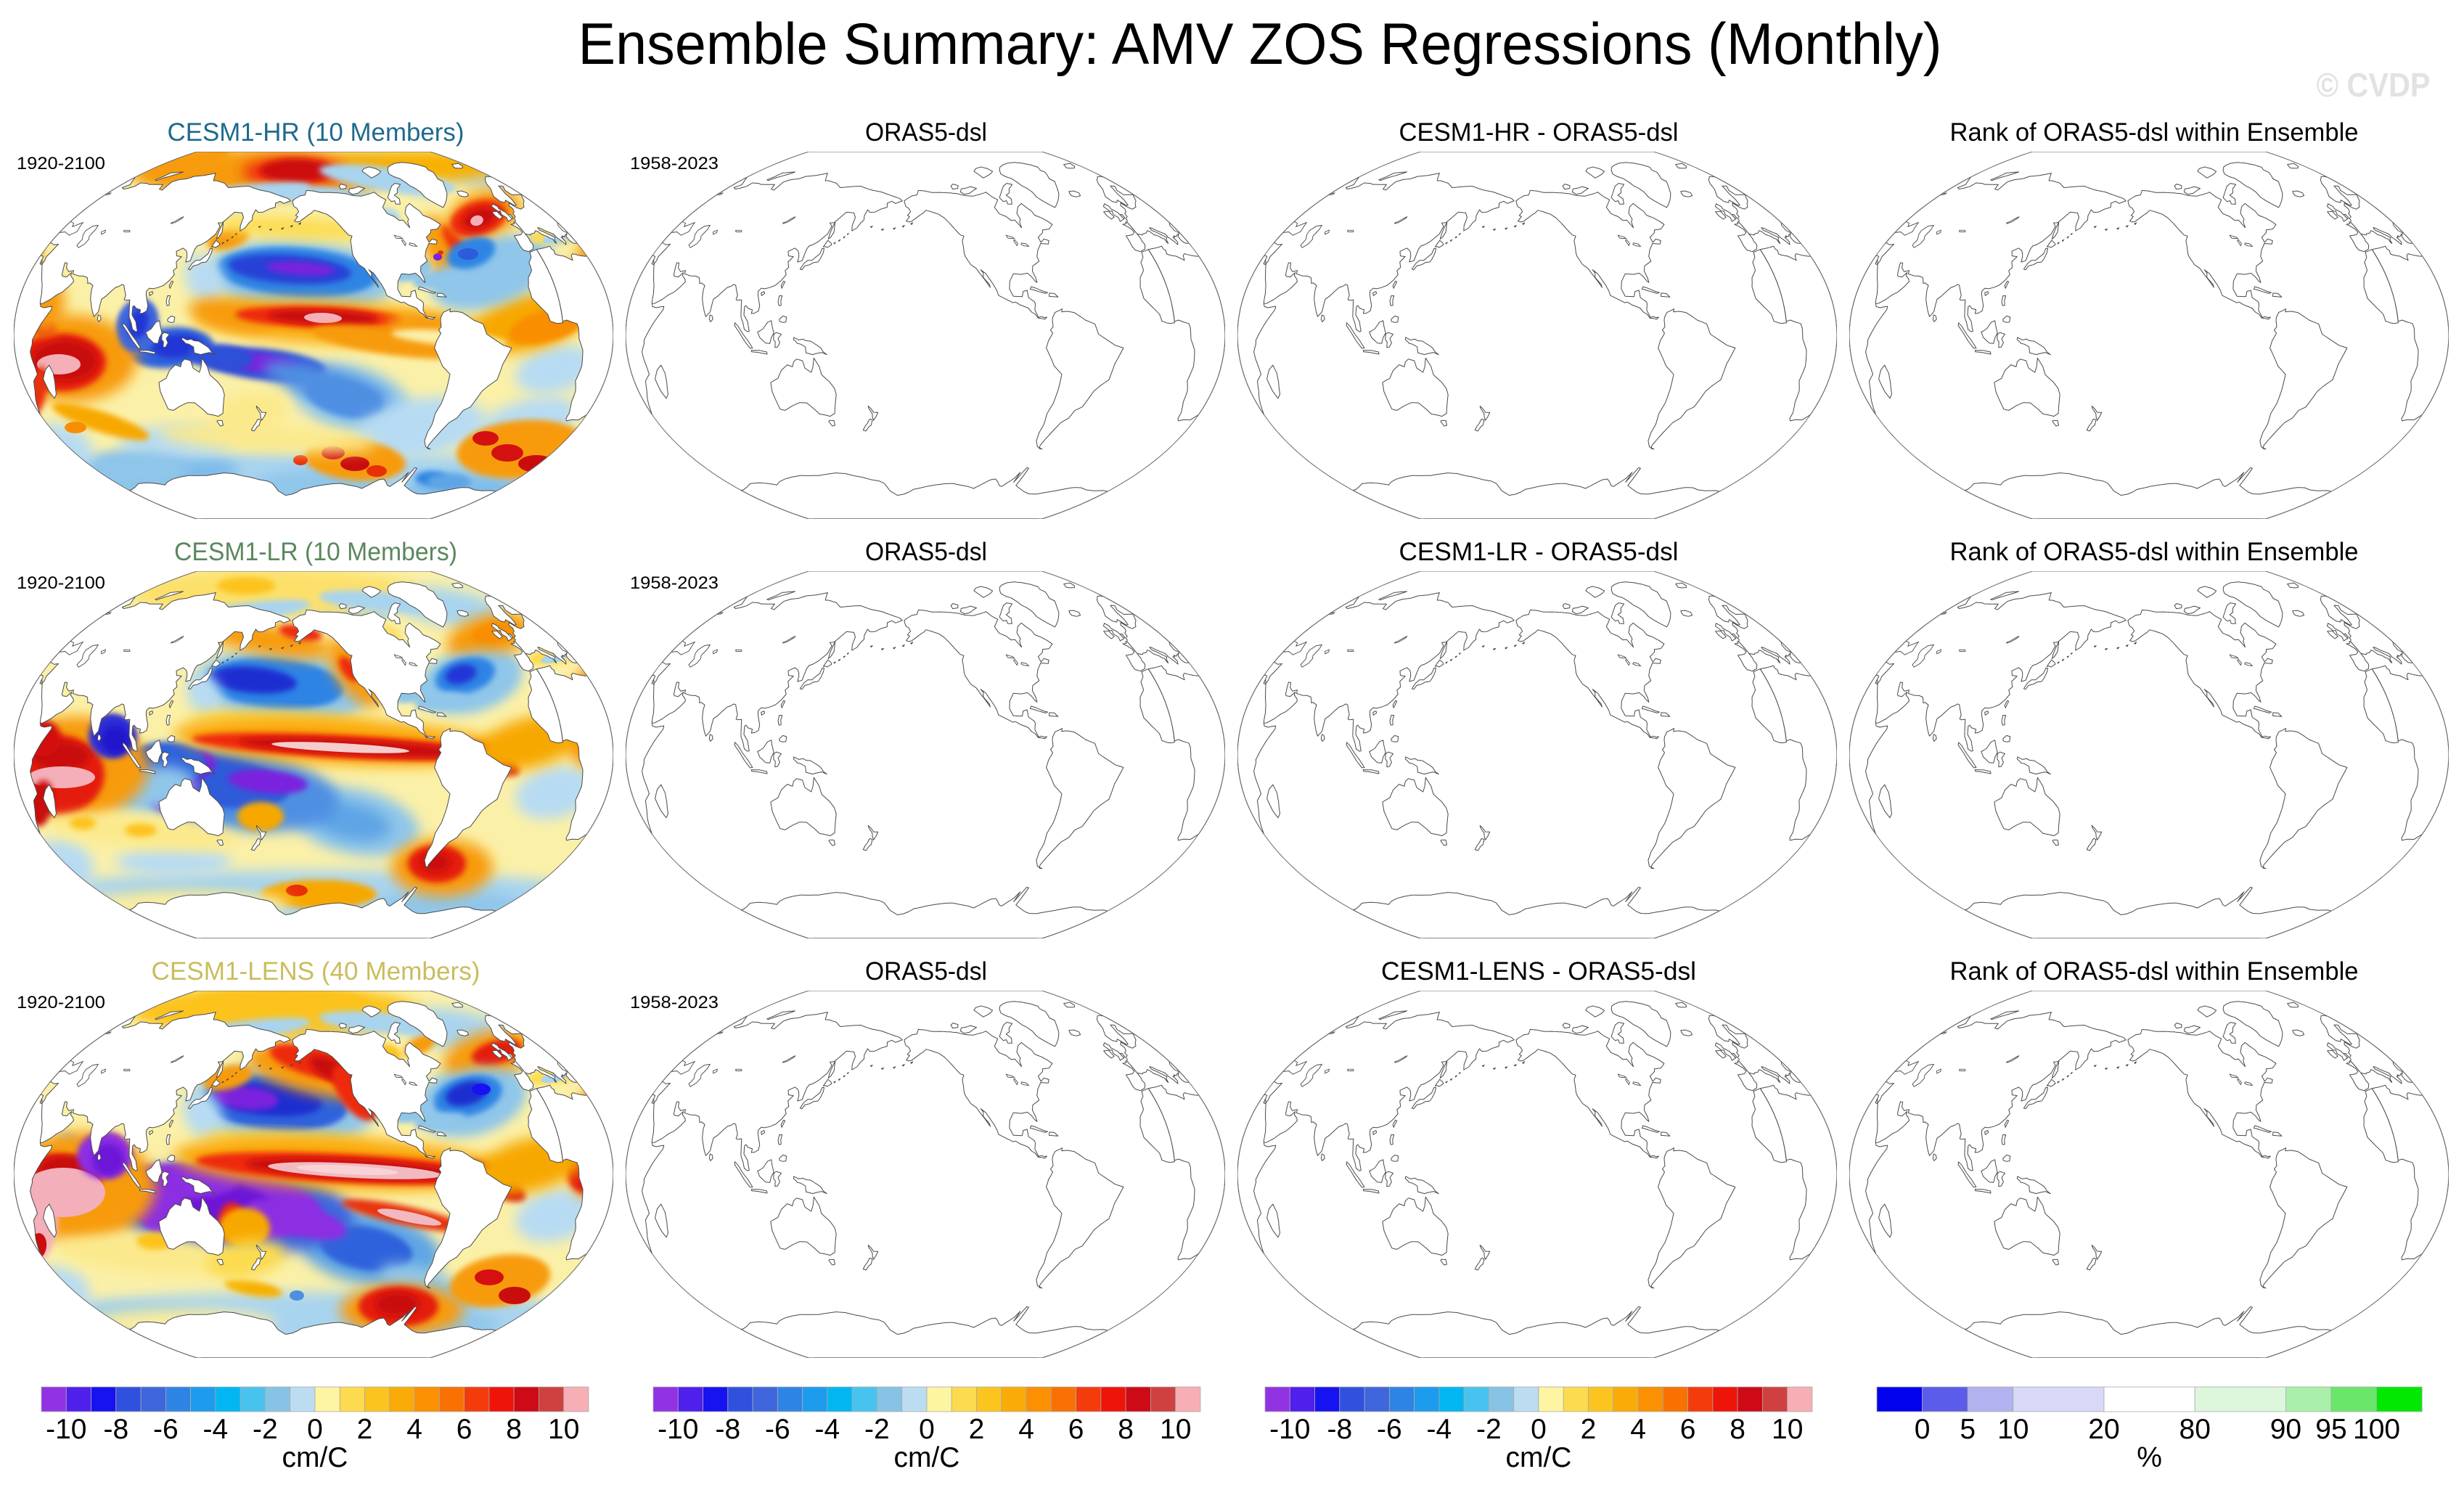 The width and height of the screenshot is (2464, 1490). I want to click on svg-text: CESM1-LR (10 Members), so click(315, 552).